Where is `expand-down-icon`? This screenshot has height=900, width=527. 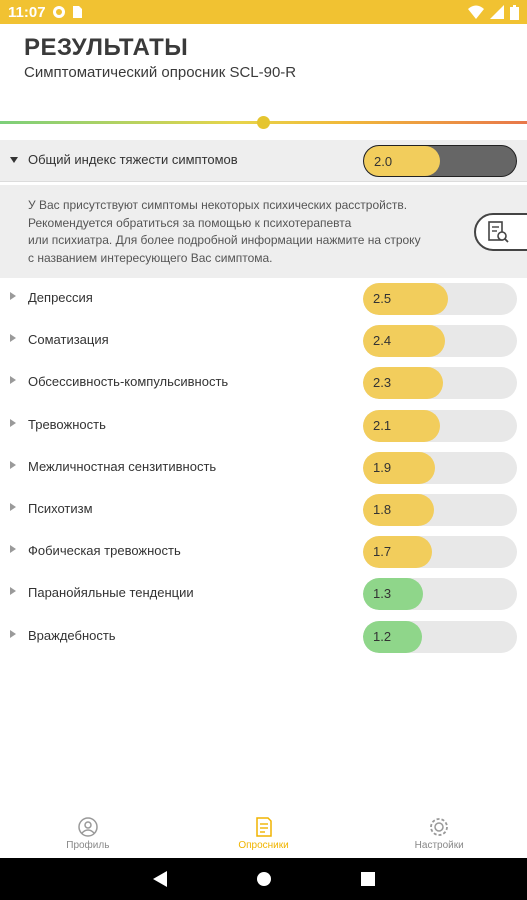
expand-down-icon is located at coordinates (14, 160).